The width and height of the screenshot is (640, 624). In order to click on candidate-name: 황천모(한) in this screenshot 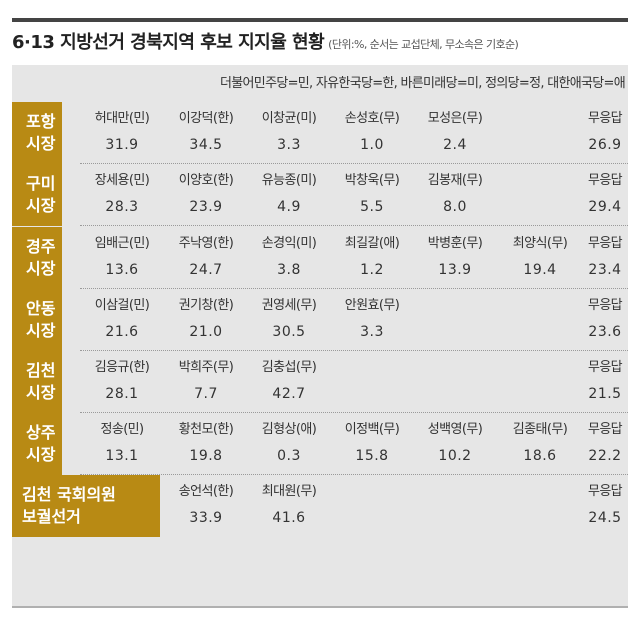, I will do `click(206, 429)`.